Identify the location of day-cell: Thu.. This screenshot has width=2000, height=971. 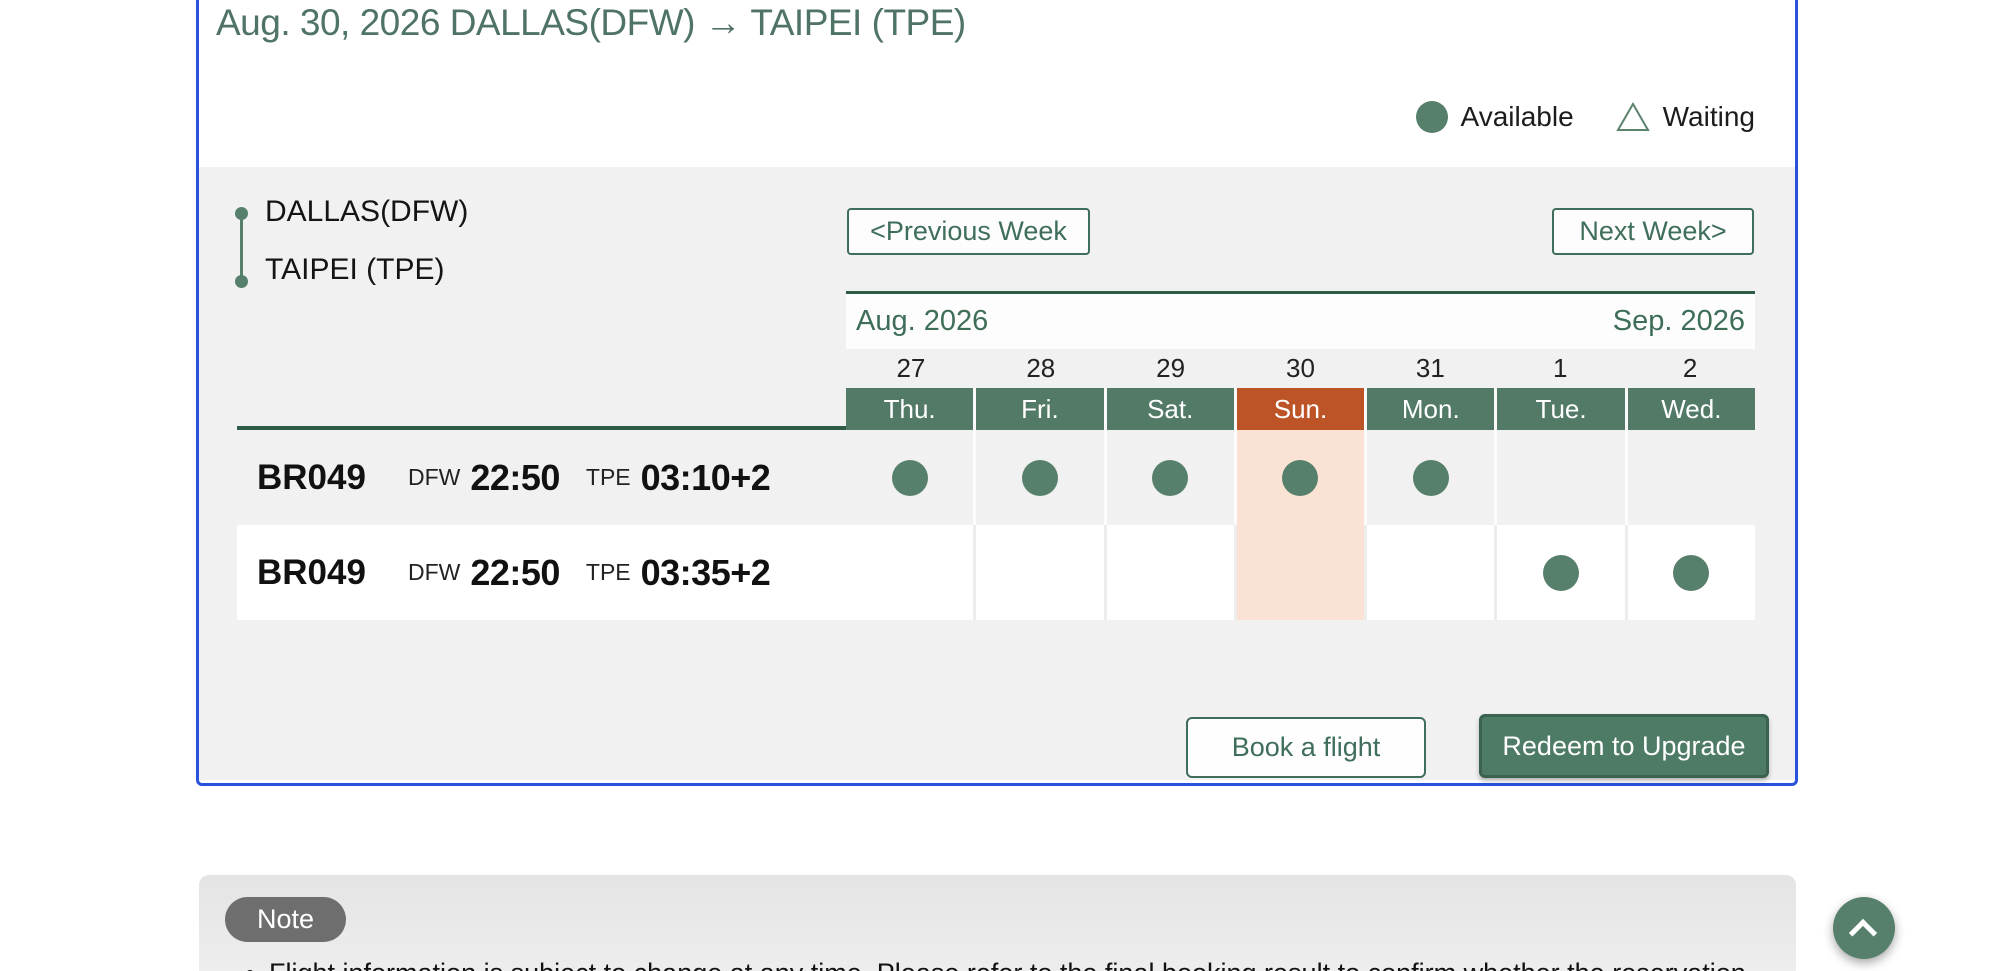
(910, 409).